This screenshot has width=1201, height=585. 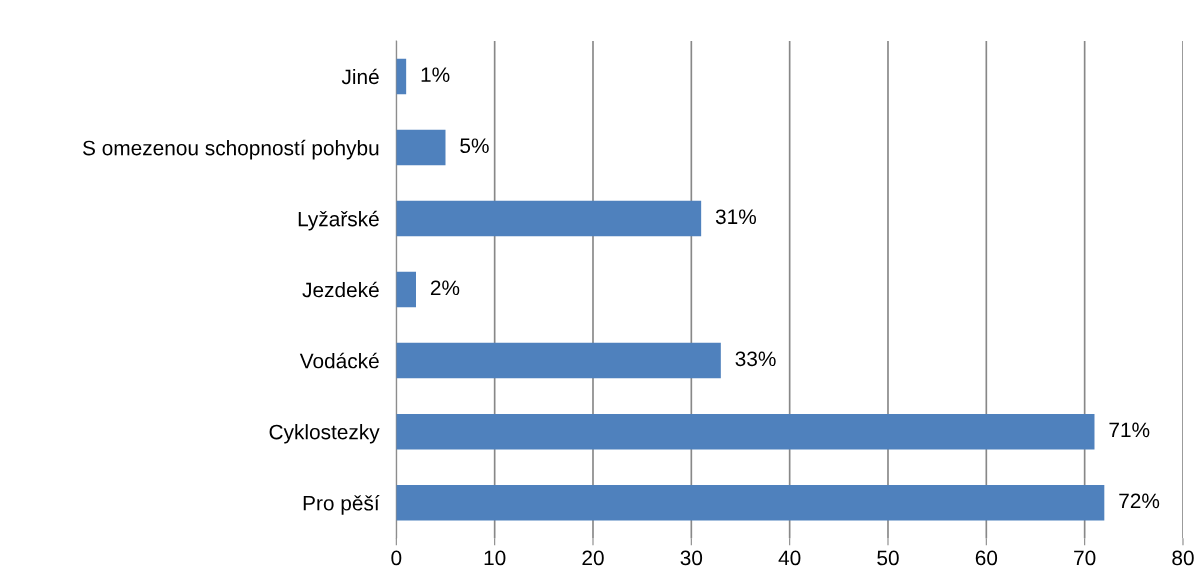 What do you see at coordinates (341, 505) in the screenshot?
I see `y-tick-label: Pro pěší` at bounding box center [341, 505].